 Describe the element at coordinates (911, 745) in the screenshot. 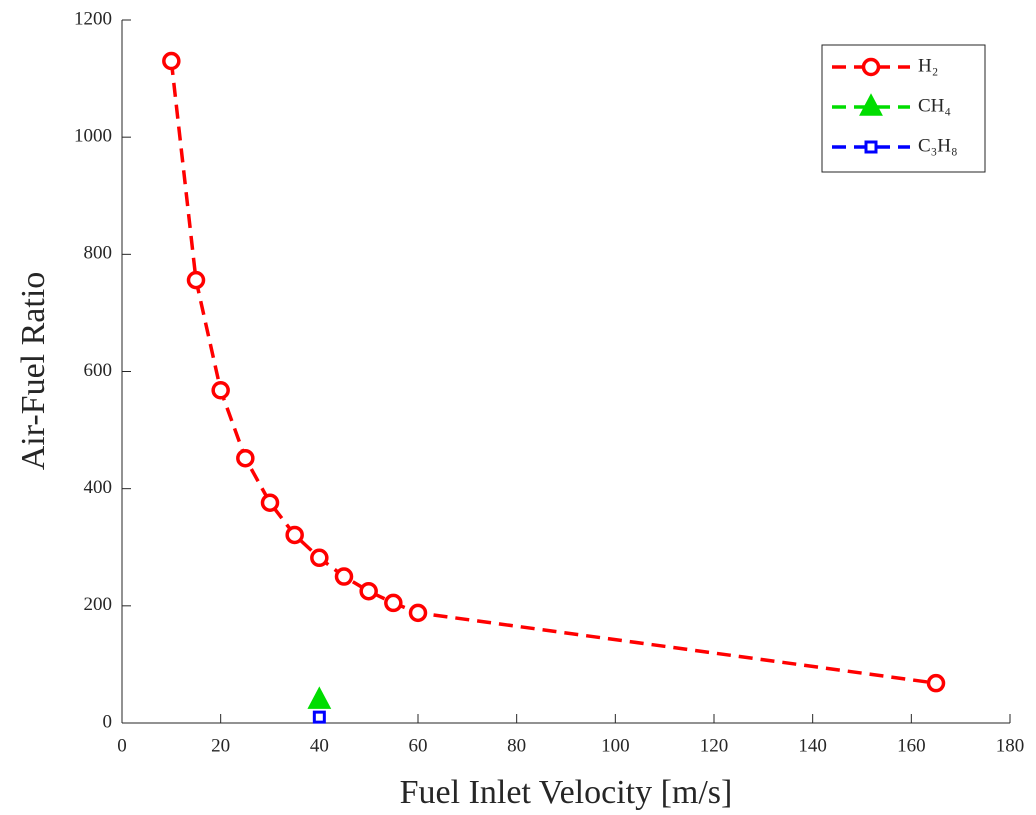

I see `x-tick-label: 160` at that location.